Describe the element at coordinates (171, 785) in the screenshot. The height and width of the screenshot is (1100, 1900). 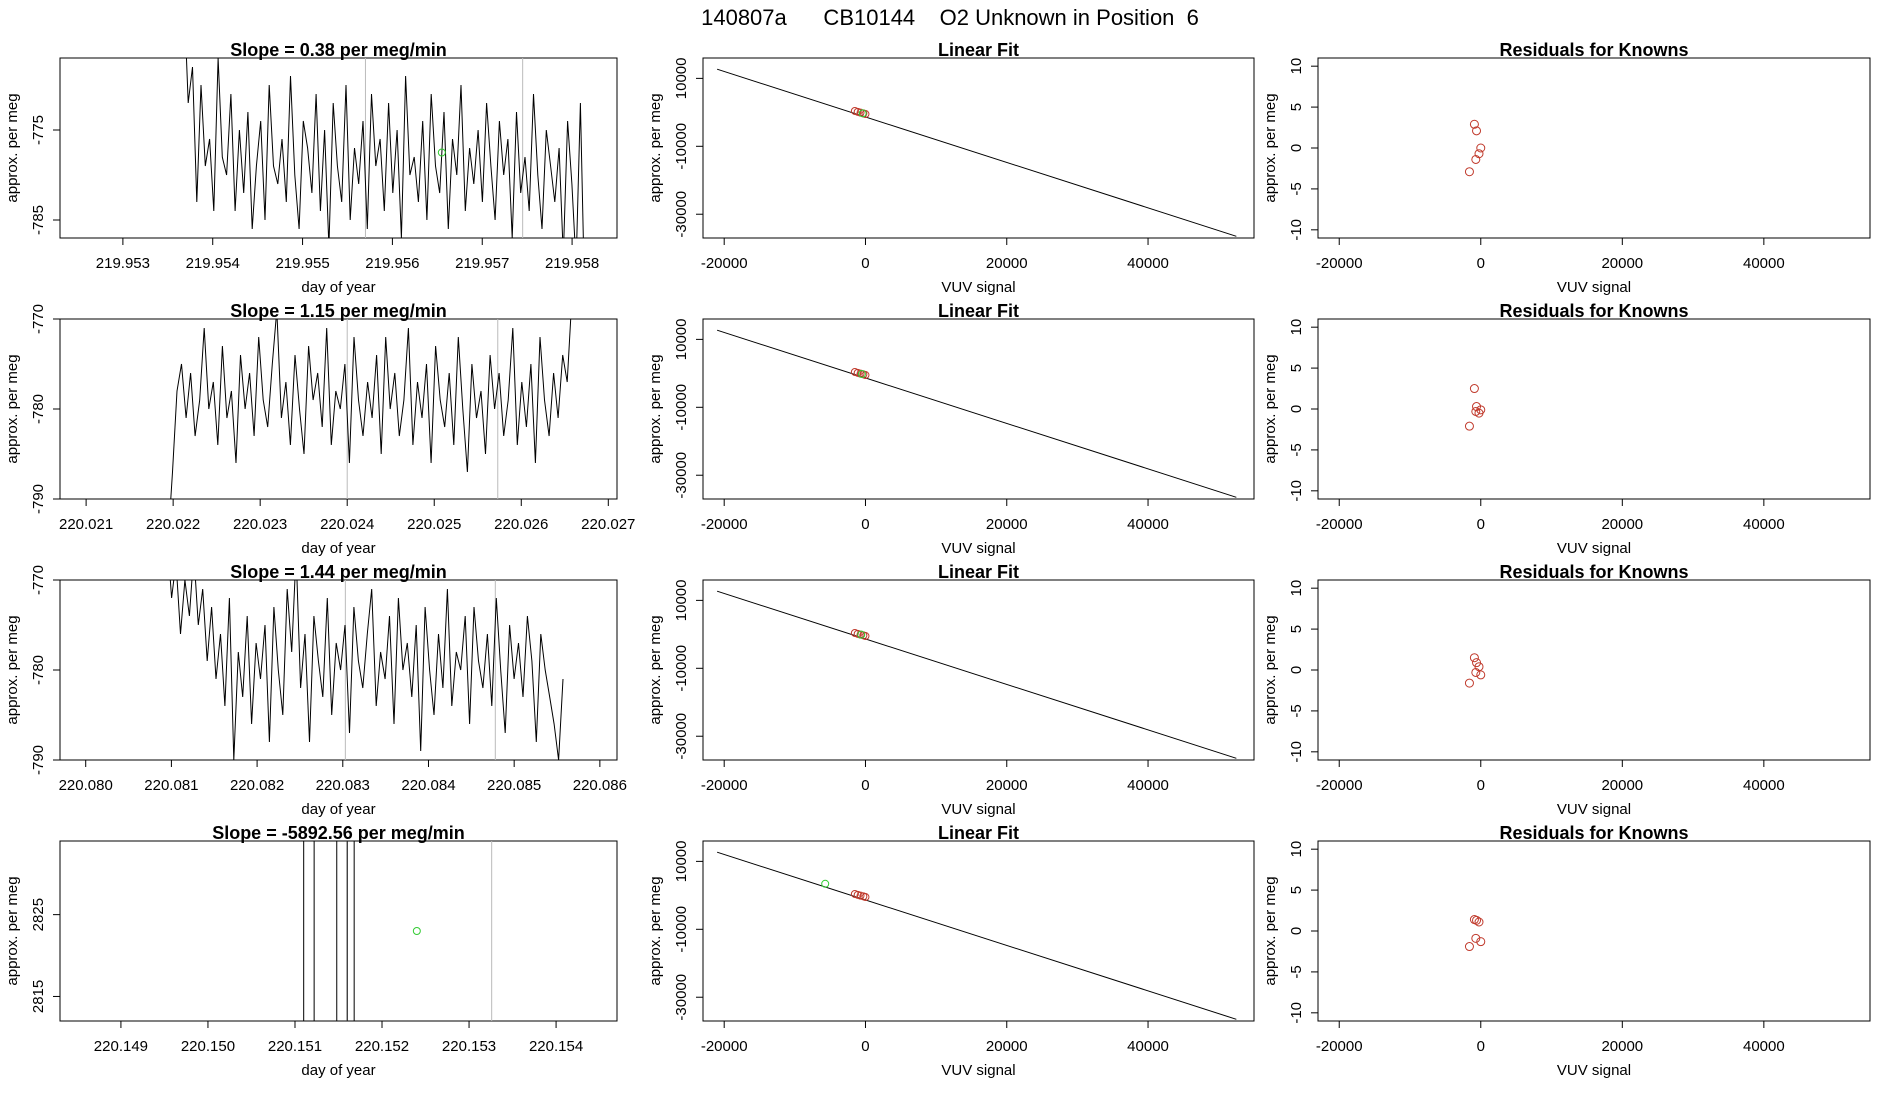
I see `x-tick-label: 220.081` at that location.